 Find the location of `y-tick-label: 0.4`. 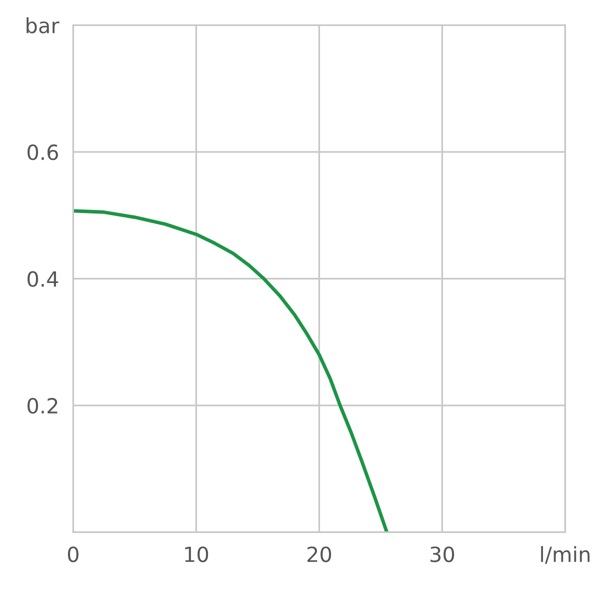

y-tick-label: 0.4 is located at coordinates (43, 279).